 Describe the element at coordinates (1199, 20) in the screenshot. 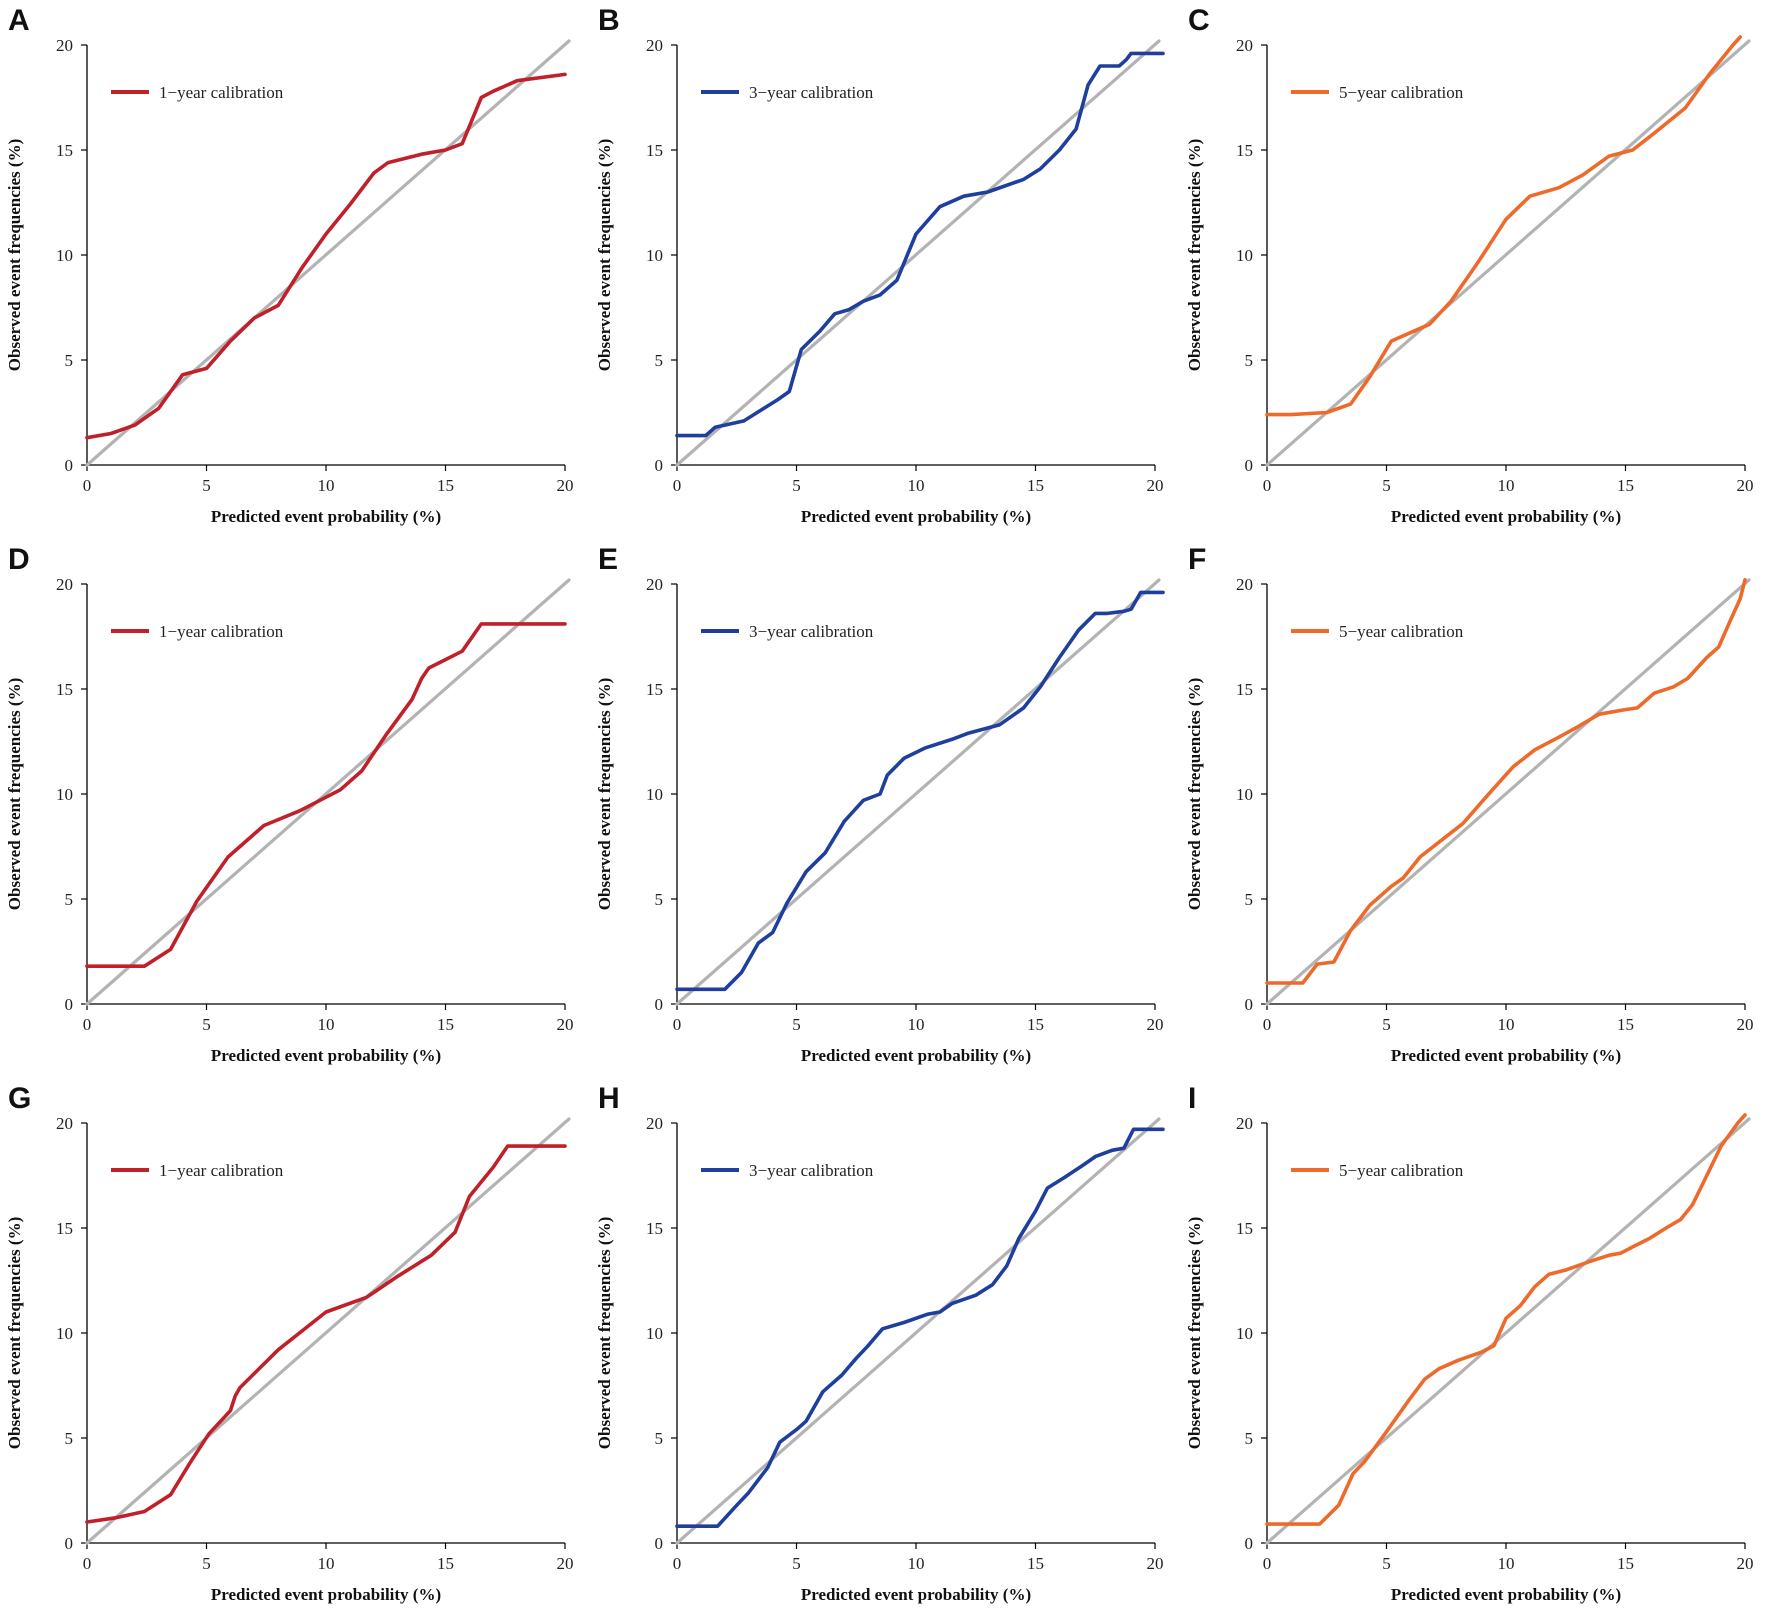

I see `panel-letter: C` at that location.